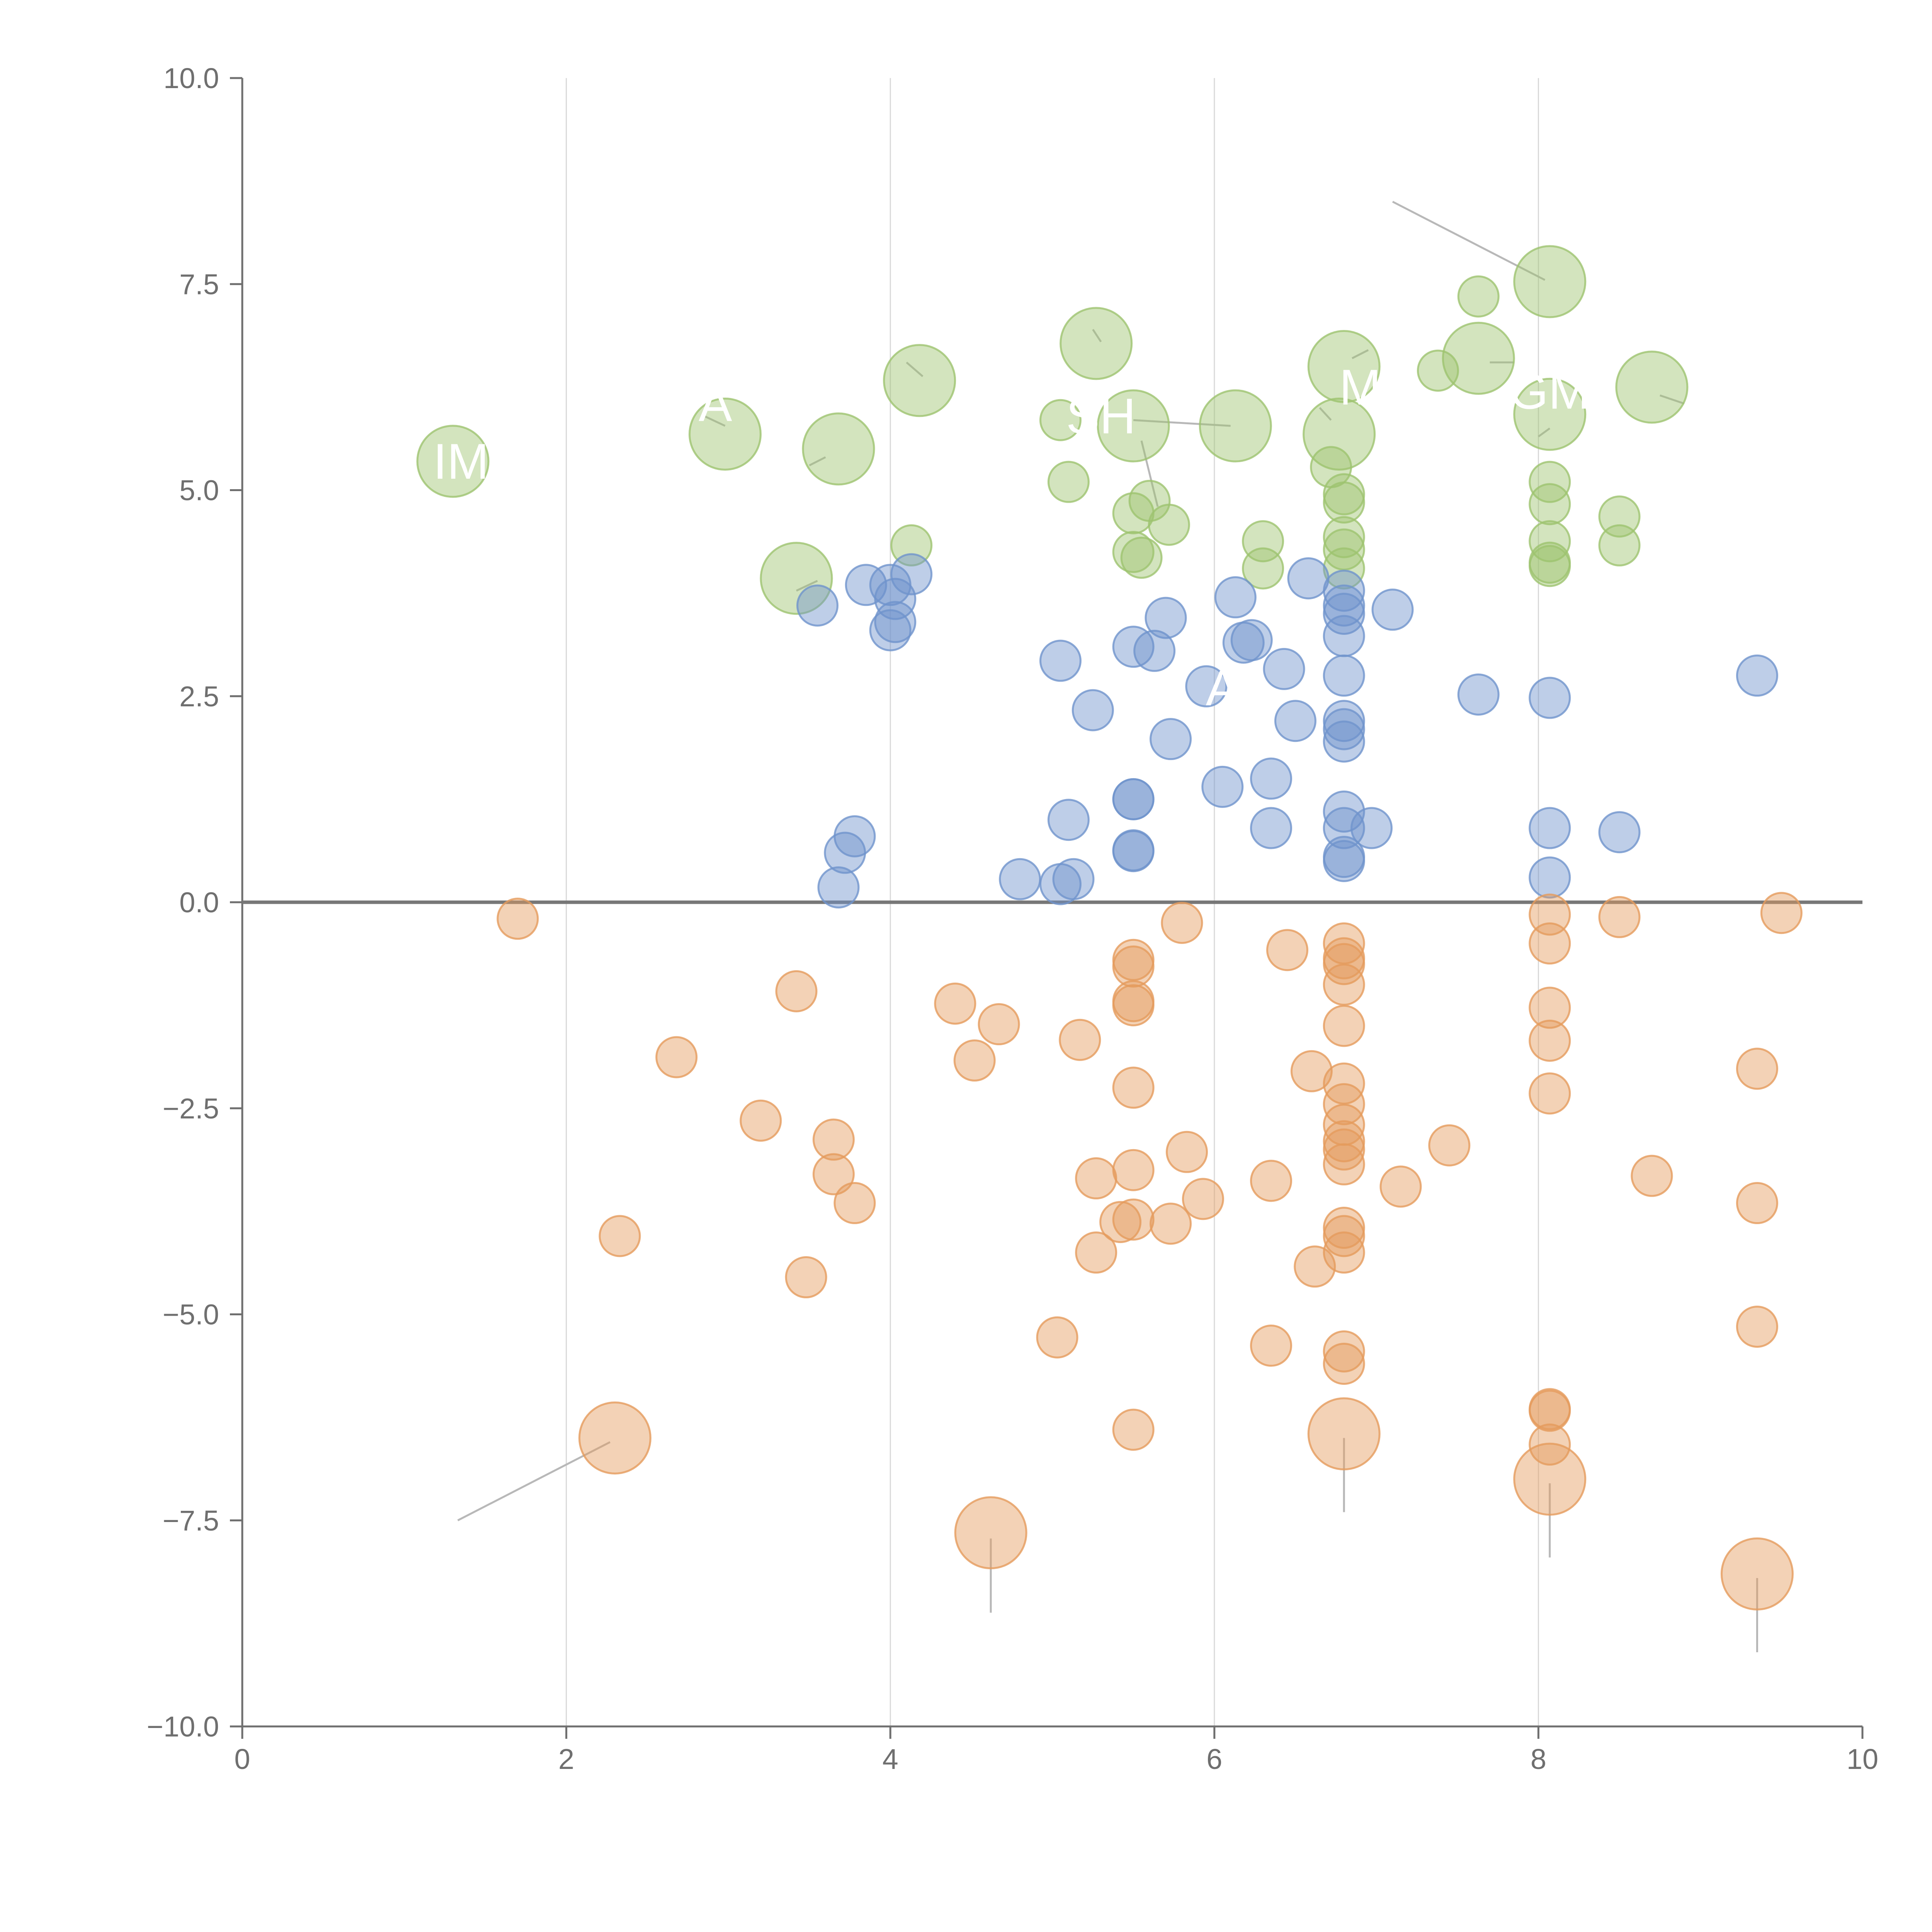 The width and height of the screenshot is (1932, 1932). What do you see at coordinates (1012, 538) in the screenshot?
I see `bubble-labels: IM A SH M GM A` at bounding box center [1012, 538].